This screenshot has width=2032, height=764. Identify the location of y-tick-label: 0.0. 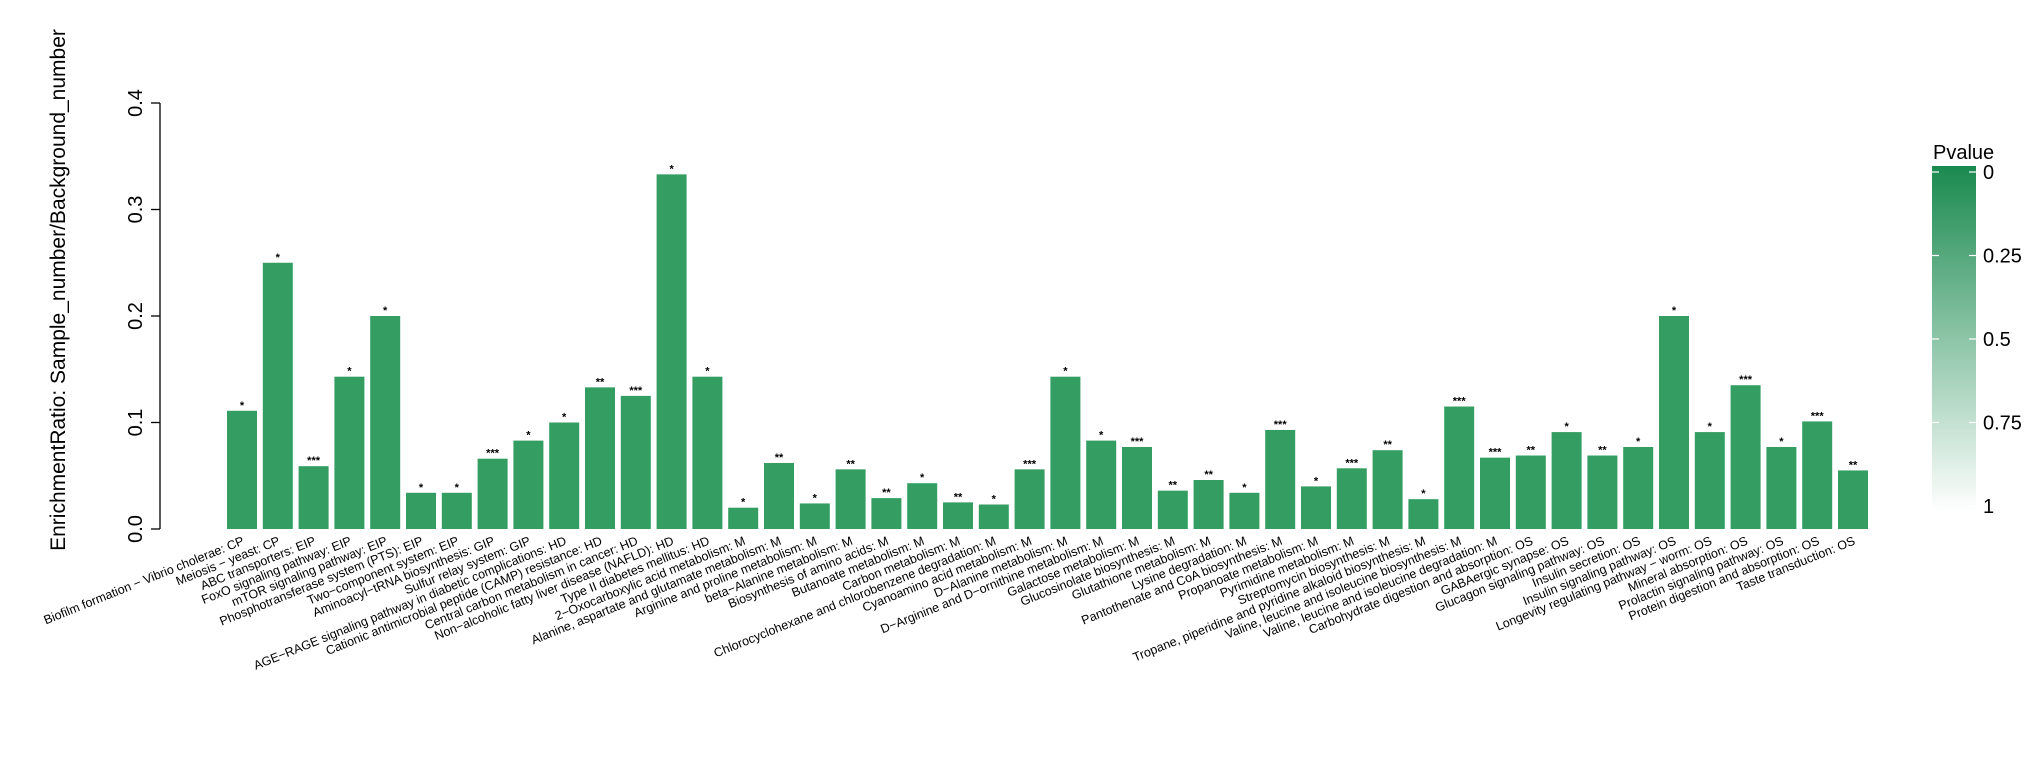
(136, 529).